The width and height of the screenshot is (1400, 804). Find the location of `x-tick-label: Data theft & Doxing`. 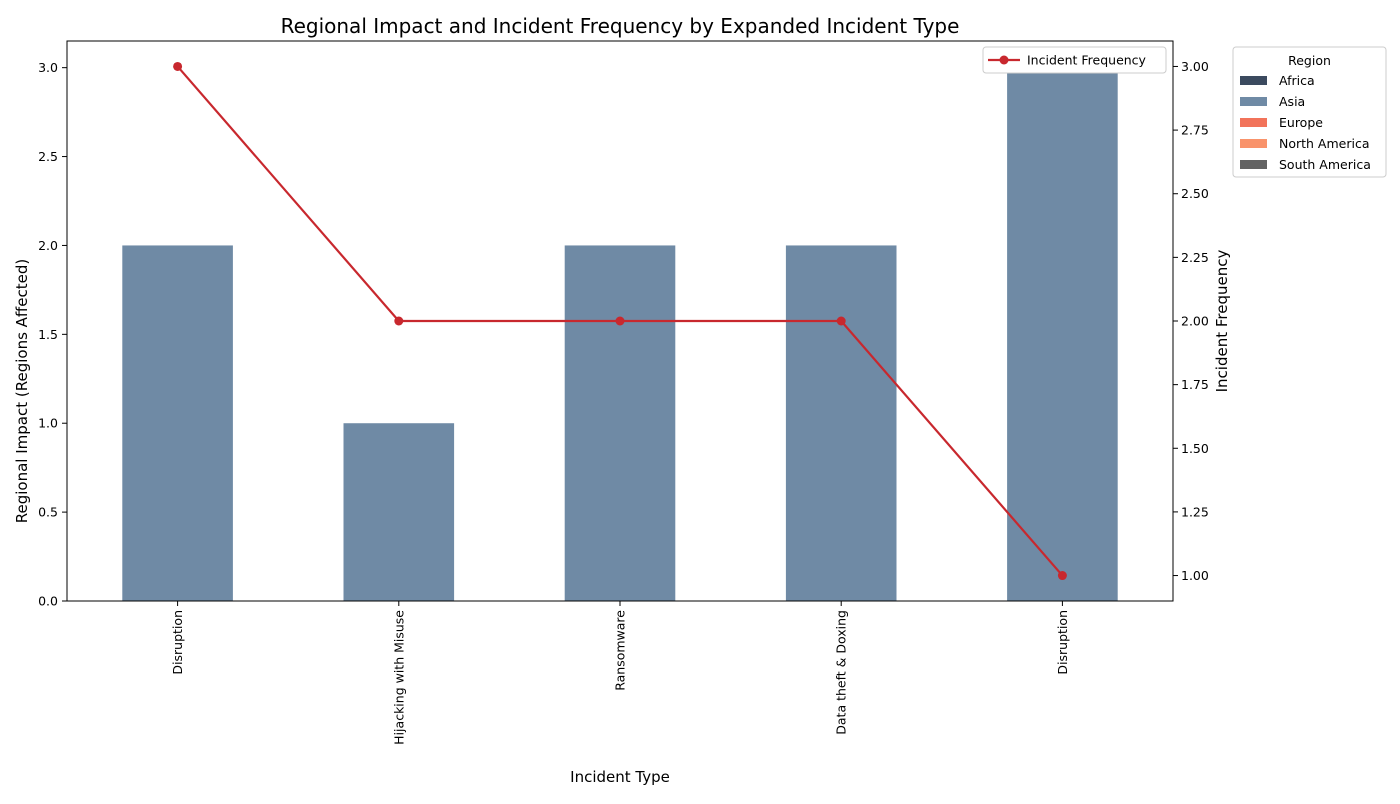

x-tick-label: Data theft & Doxing is located at coordinates (841, 672).